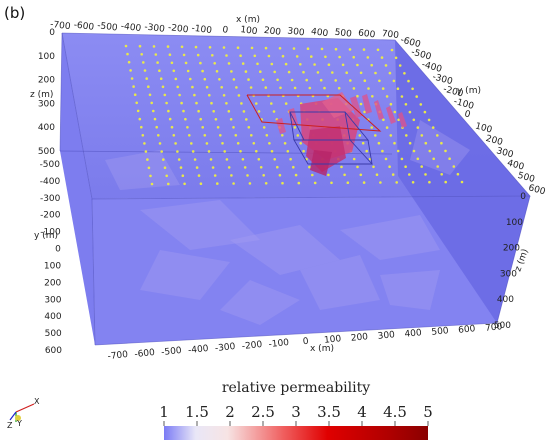 This screenshot has height=446, width=550. Describe the element at coordinates (536, 190) in the screenshot. I see `y-tick-right: 600` at that location.